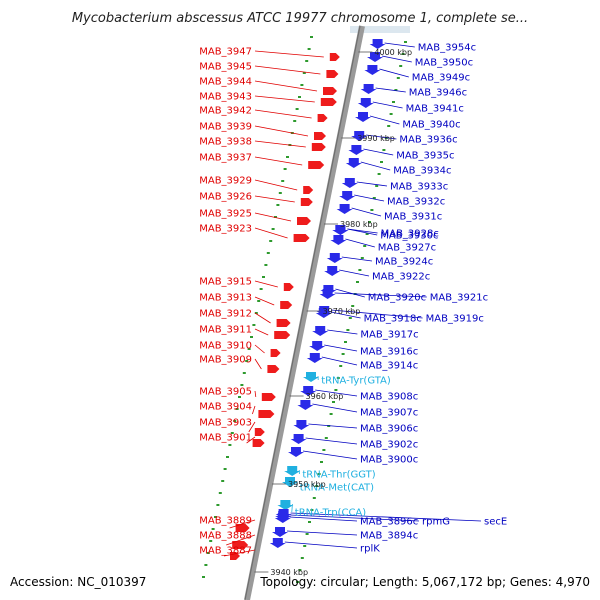 Image resolution: width=600 pixels, height=600 pixels. What do you see at coordinates (389, 352) in the screenshot?
I see `gene-label: MAB_3916c` at bounding box center [389, 352].